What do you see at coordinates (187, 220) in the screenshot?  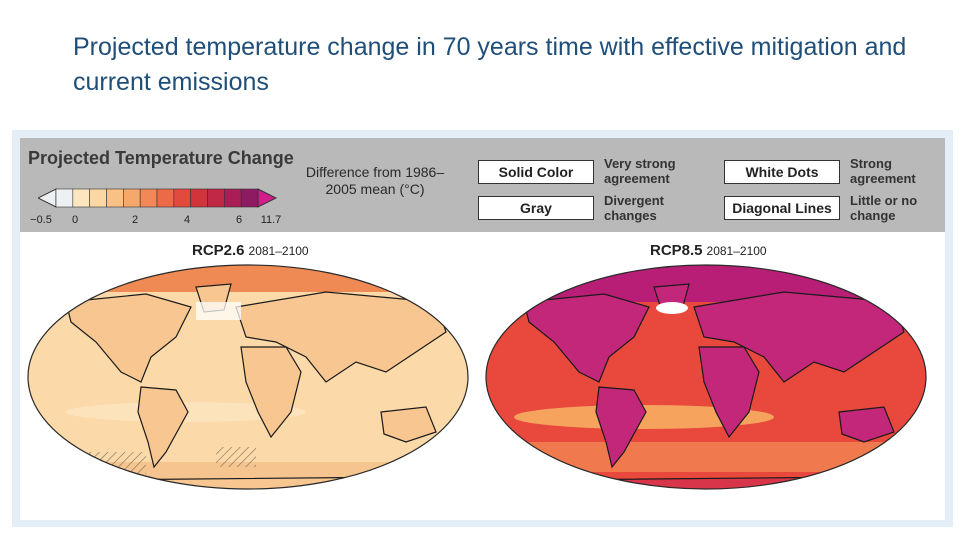 I see `scale-tick-label: 4` at bounding box center [187, 220].